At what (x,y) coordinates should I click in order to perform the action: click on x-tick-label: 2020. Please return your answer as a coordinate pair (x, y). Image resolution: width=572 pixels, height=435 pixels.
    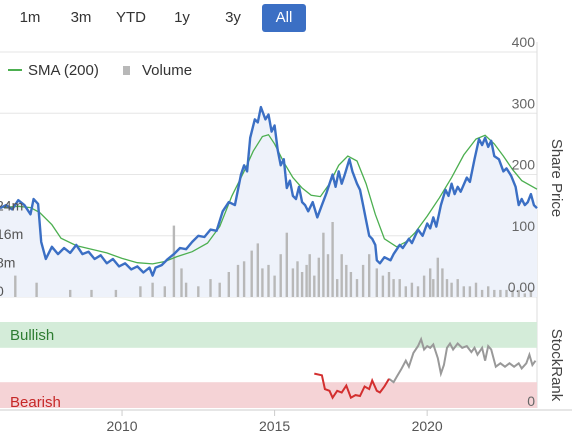
    Looking at the image, I should click on (427, 426).